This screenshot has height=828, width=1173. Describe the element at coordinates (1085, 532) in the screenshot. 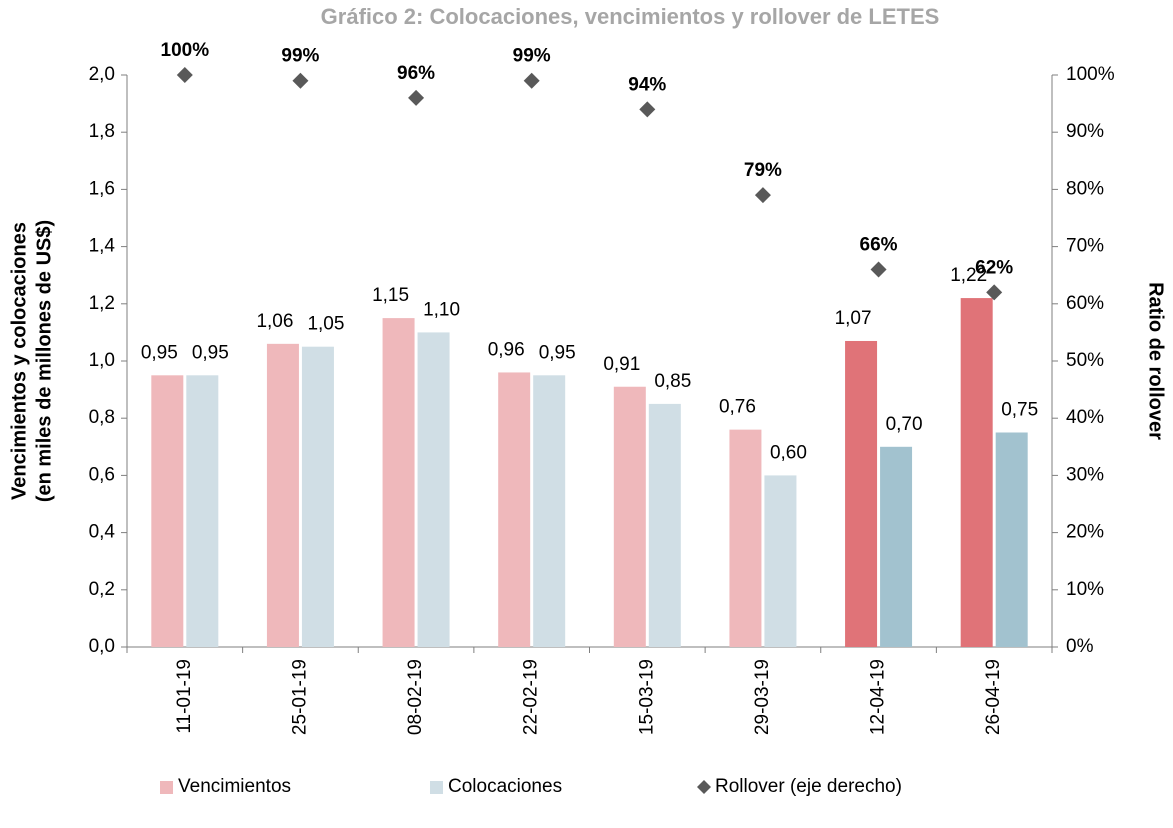

I see `y2-tick-label: 20%` at that location.